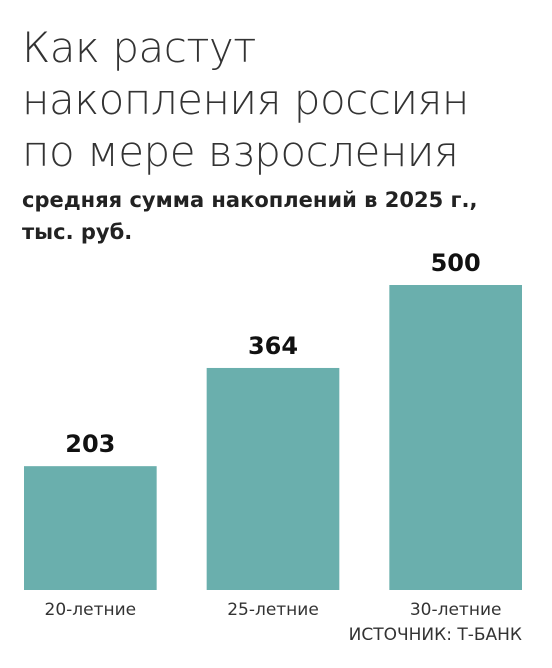  I want to click on value-label: 364, so click(273, 346).